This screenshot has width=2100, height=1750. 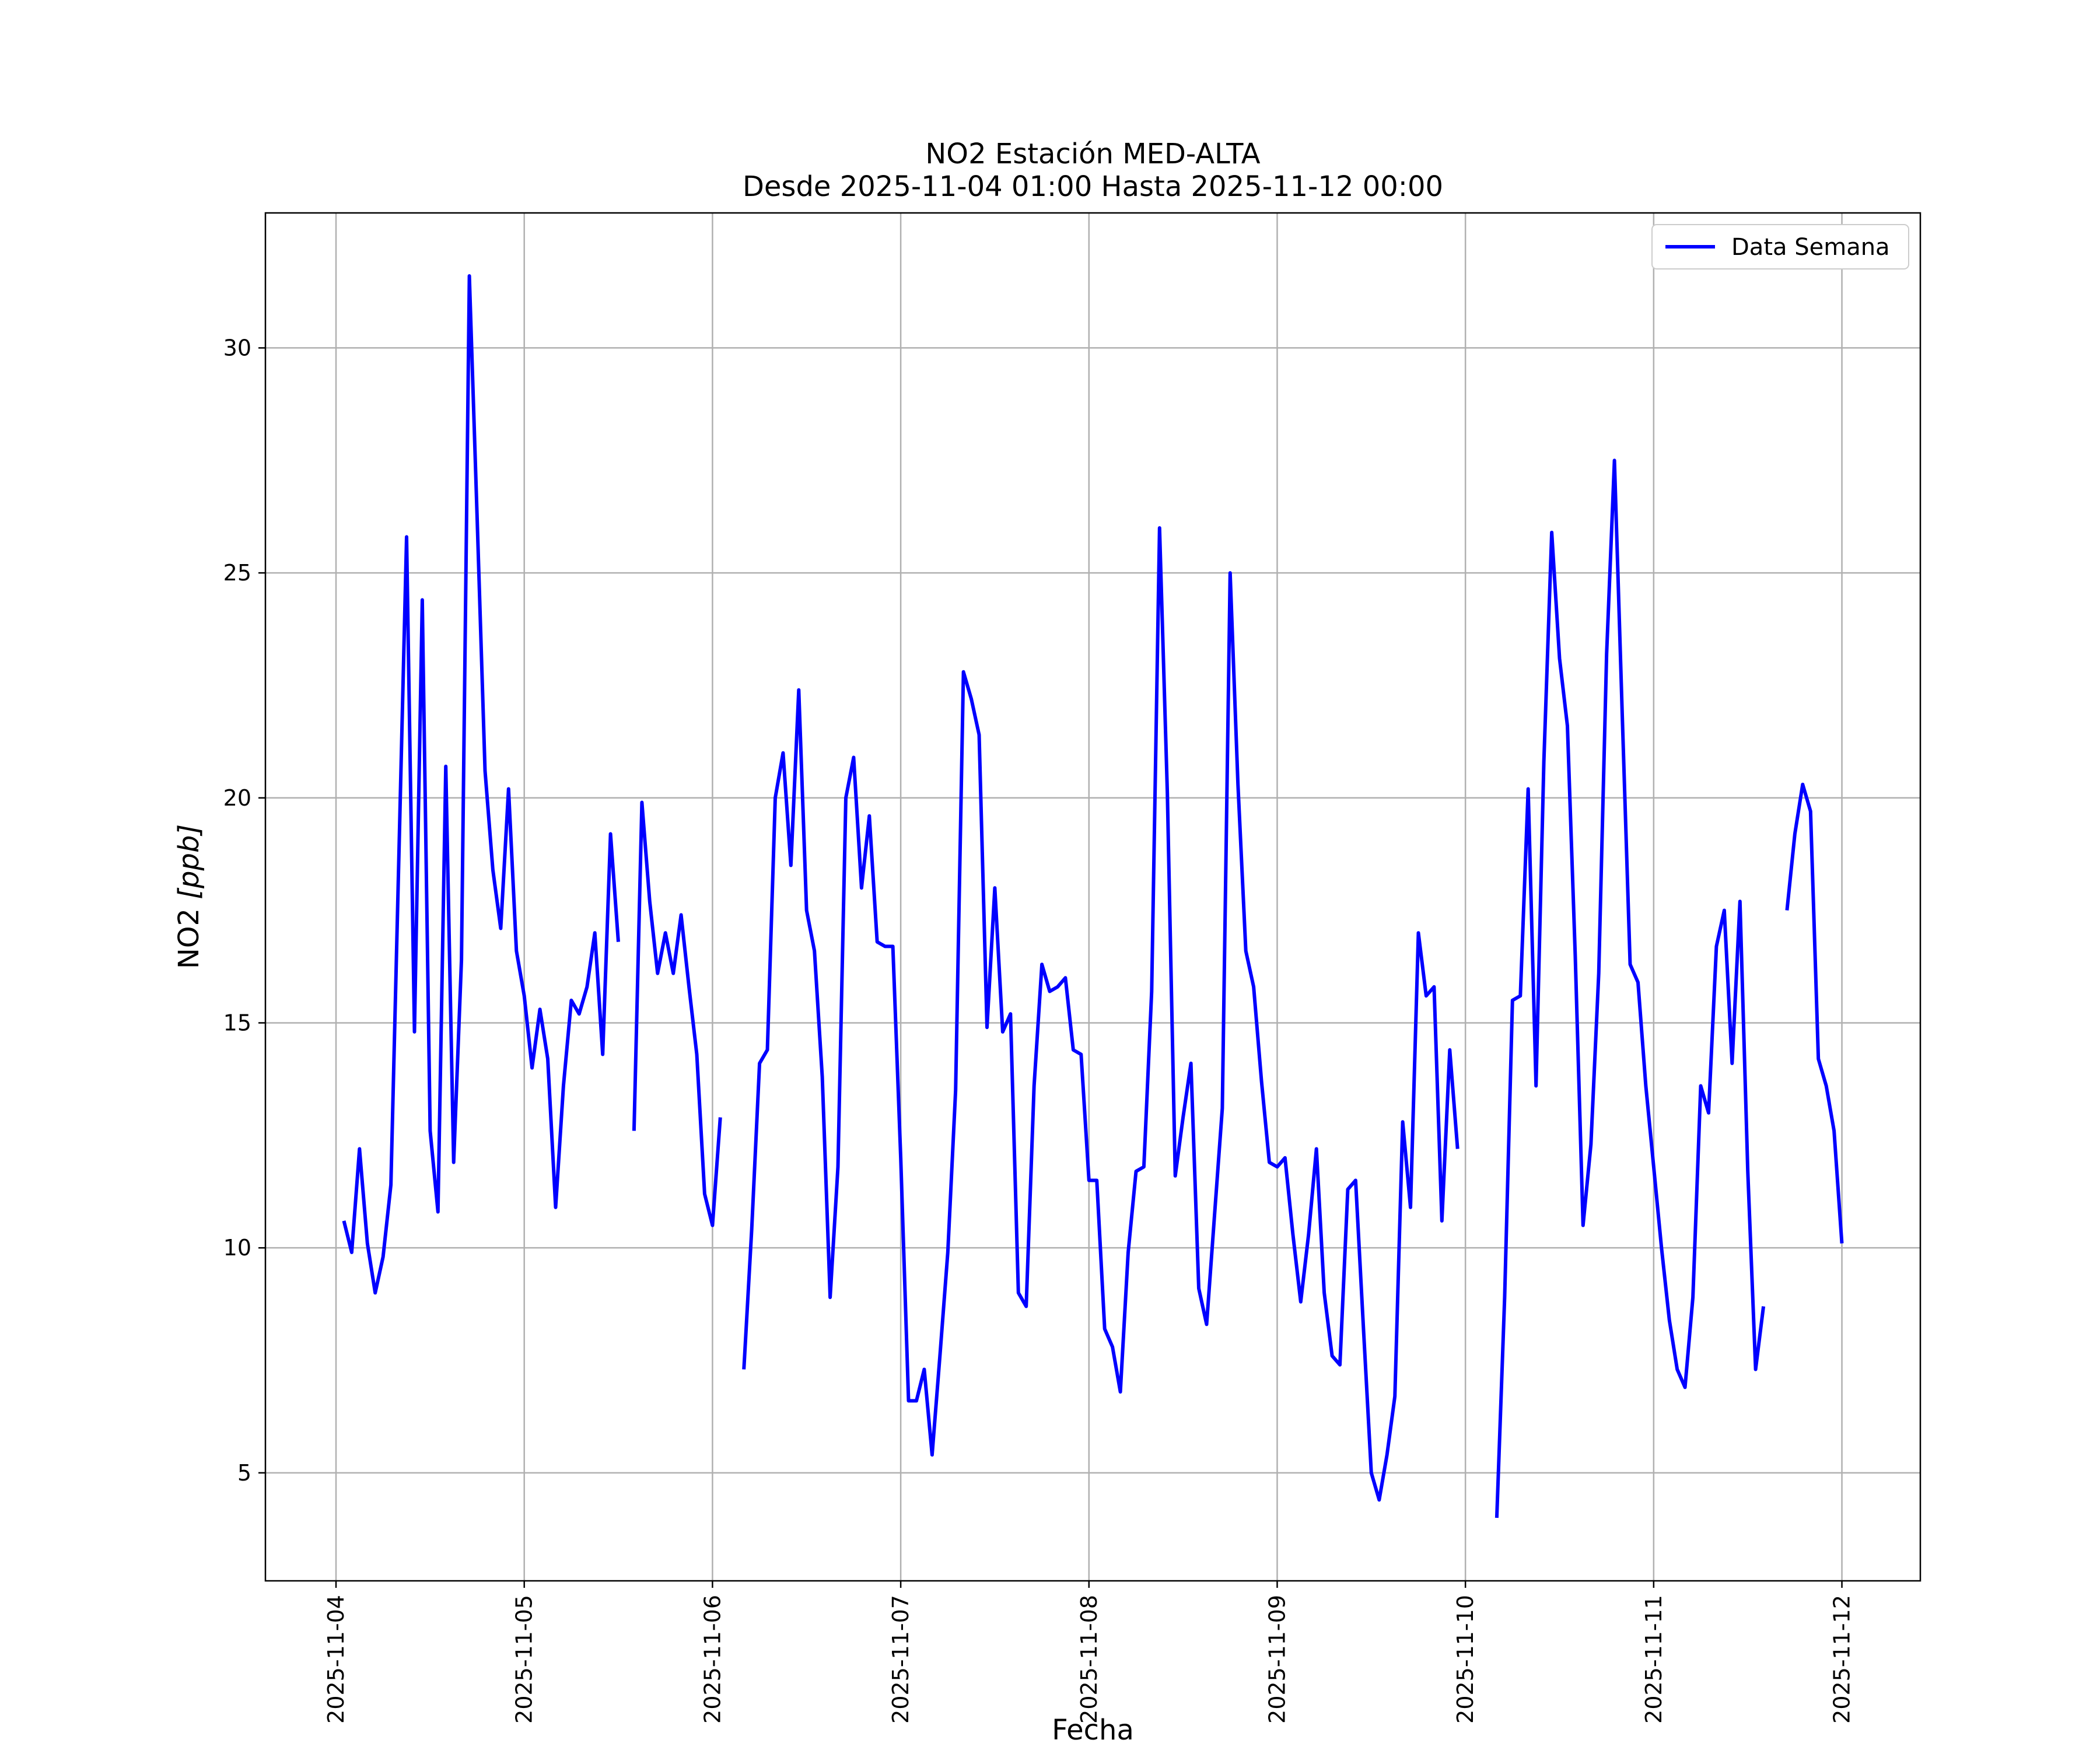 What do you see at coordinates (237, 1248) in the screenshot?
I see `y-tick-label: 10` at bounding box center [237, 1248].